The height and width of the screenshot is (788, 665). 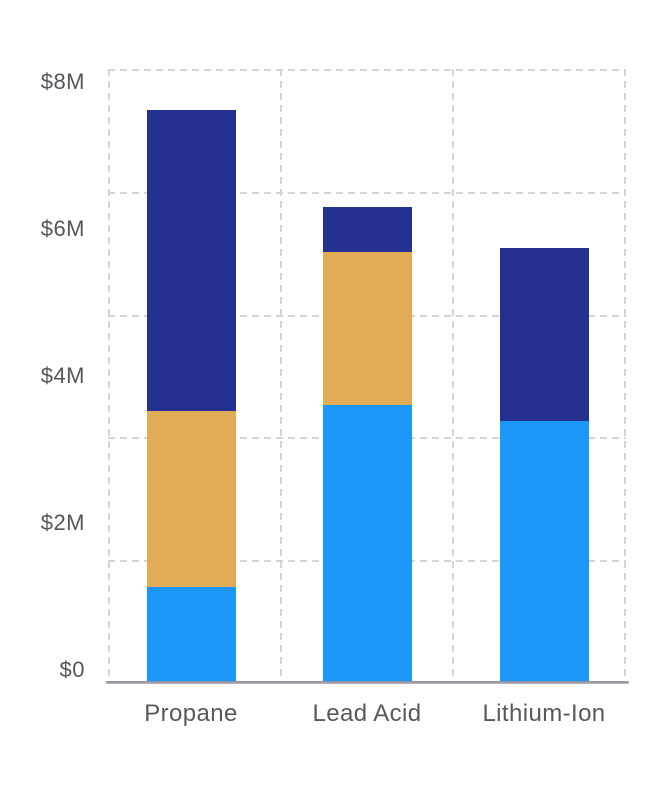 What do you see at coordinates (544, 334) in the screenshot?
I see `bar-segment-segment-top-lithium-ion` at bounding box center [544, 334].